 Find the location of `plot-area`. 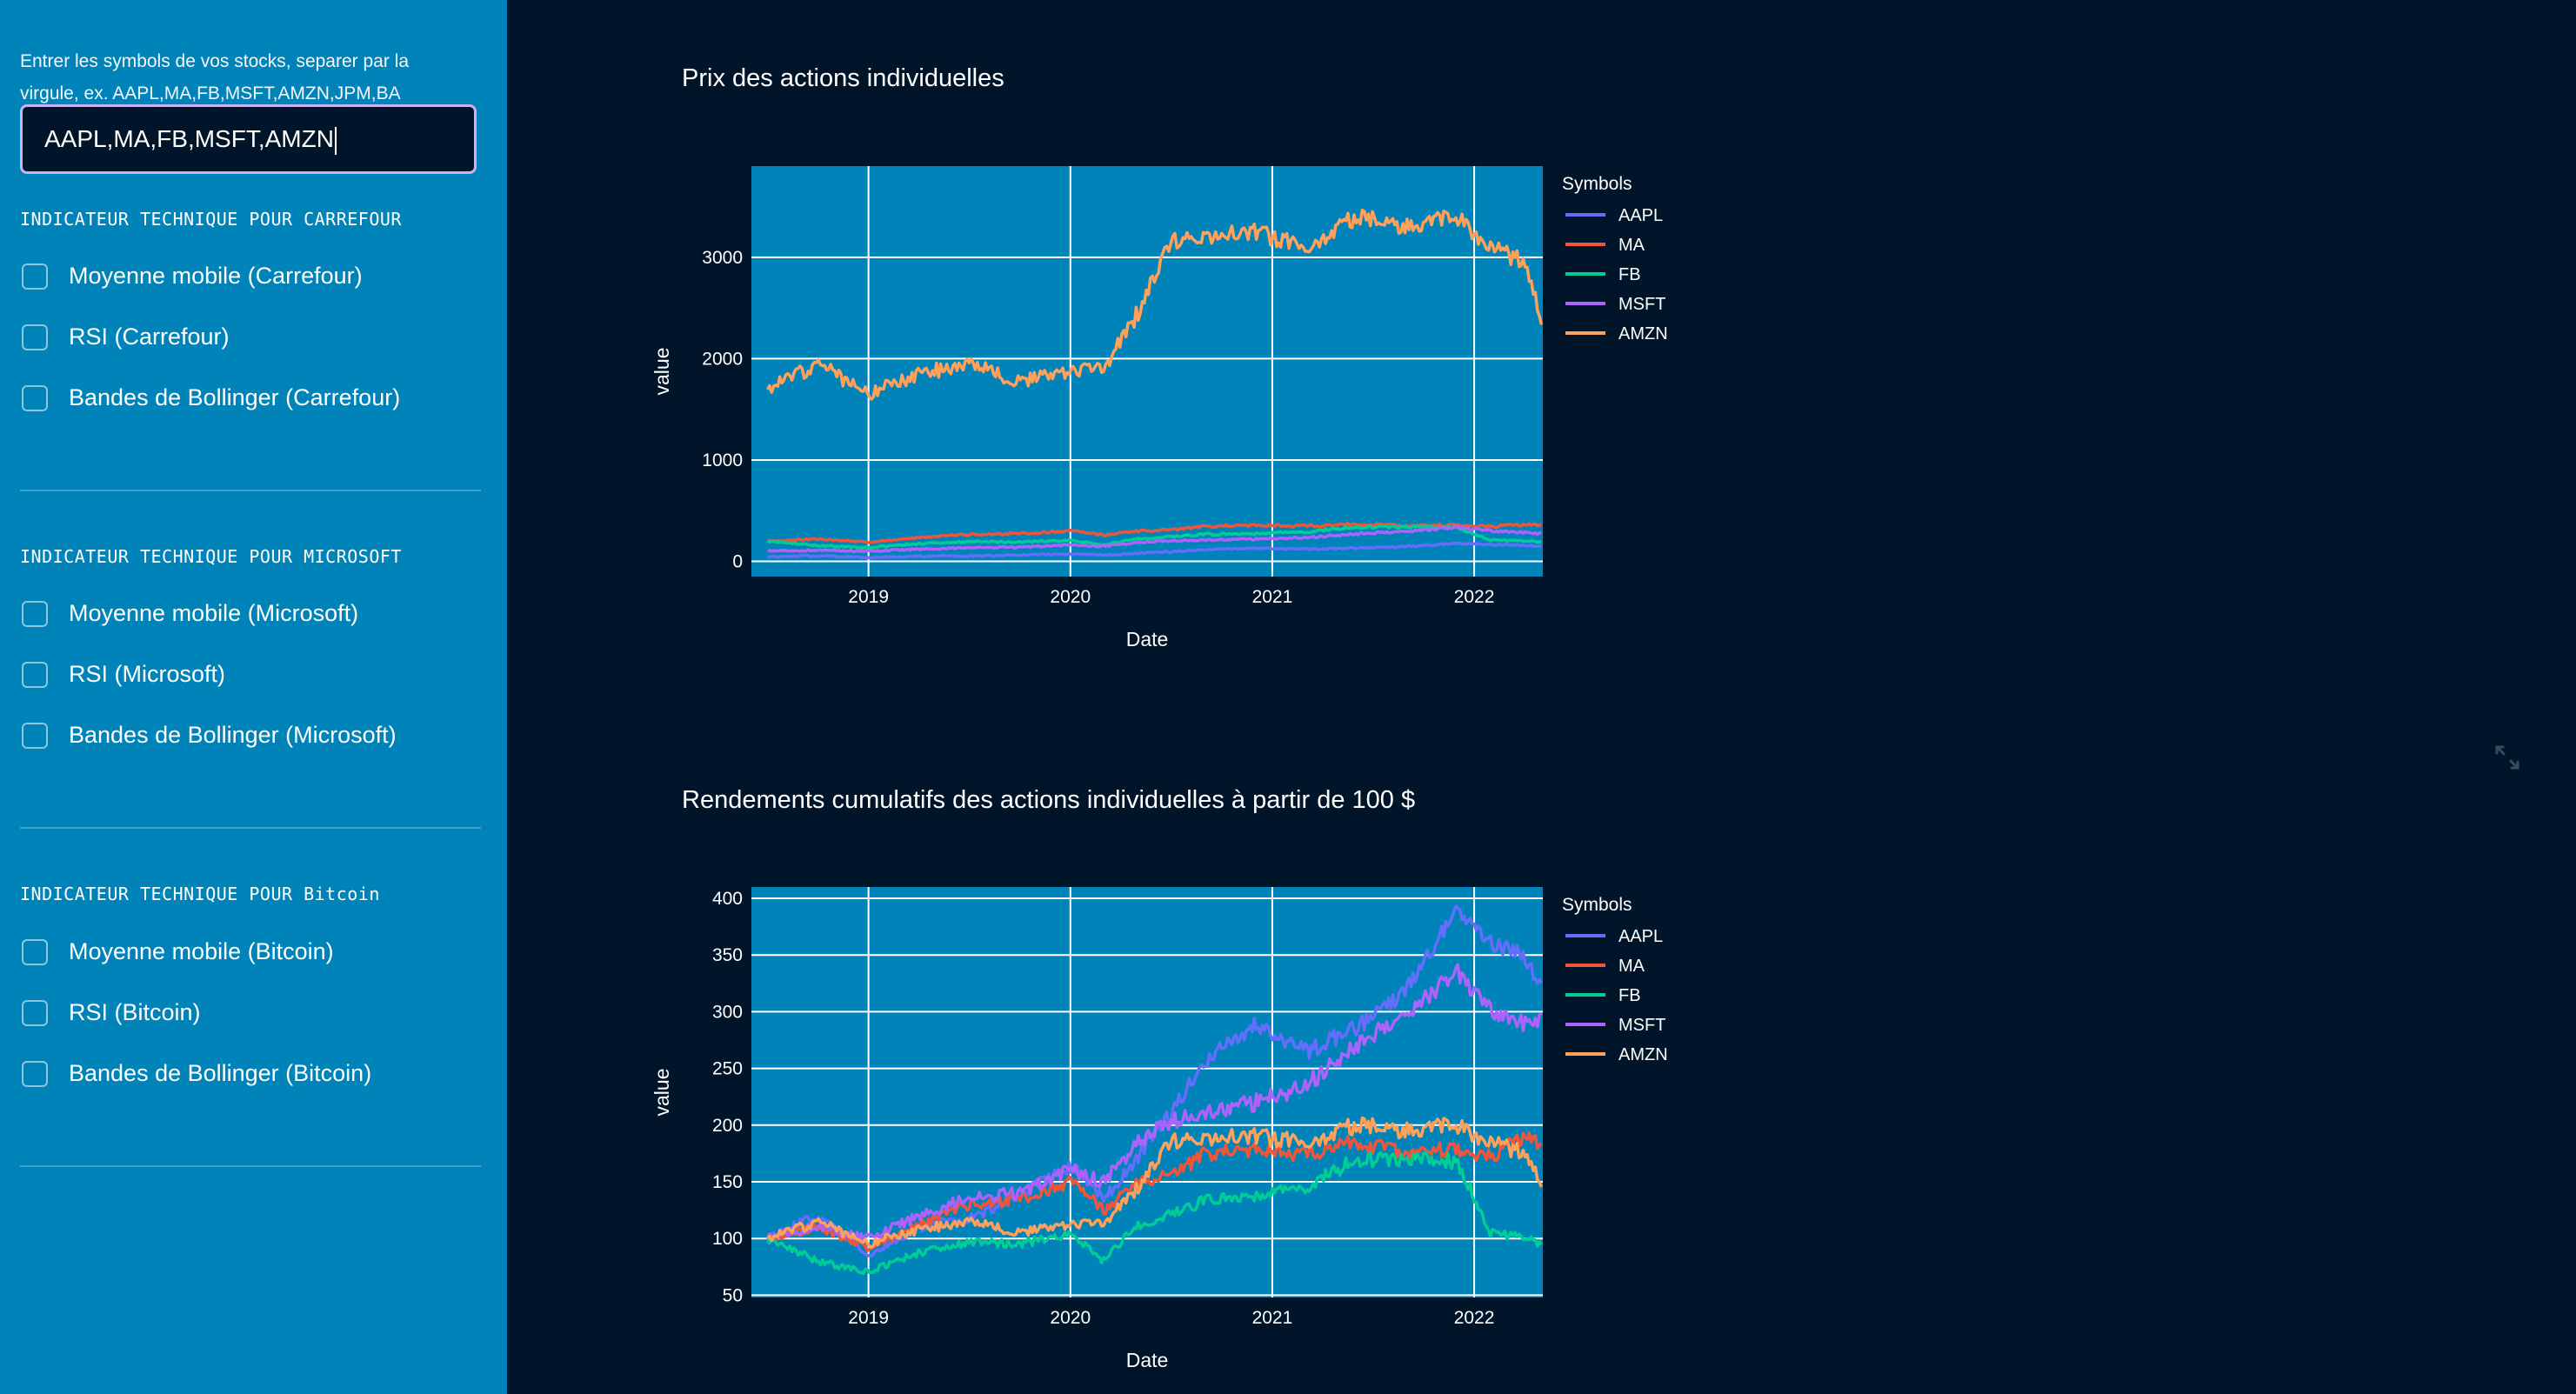

plot-area is located at coordinates (1147, 371).